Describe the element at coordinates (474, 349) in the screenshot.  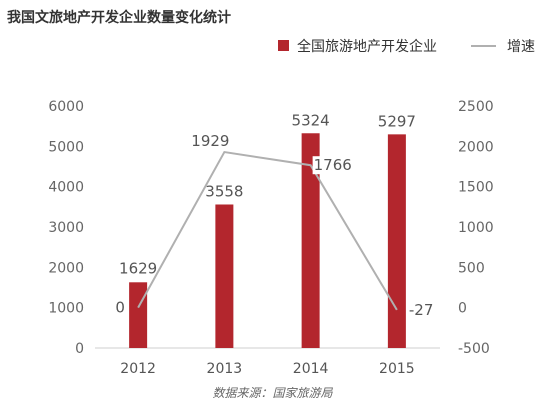
I see `y-right-tick-label: -500` at that location.